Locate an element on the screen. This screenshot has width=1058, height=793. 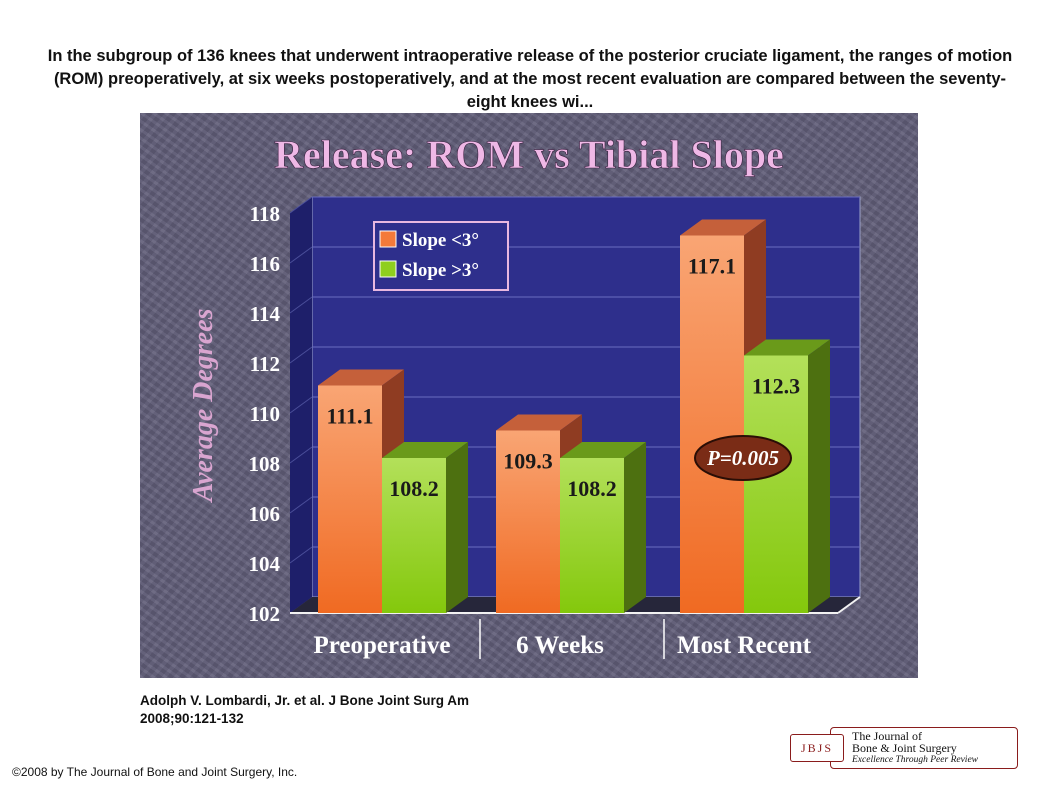
logo-line-2: Bone & Joint Surgery is located at coordinates (904, 748).